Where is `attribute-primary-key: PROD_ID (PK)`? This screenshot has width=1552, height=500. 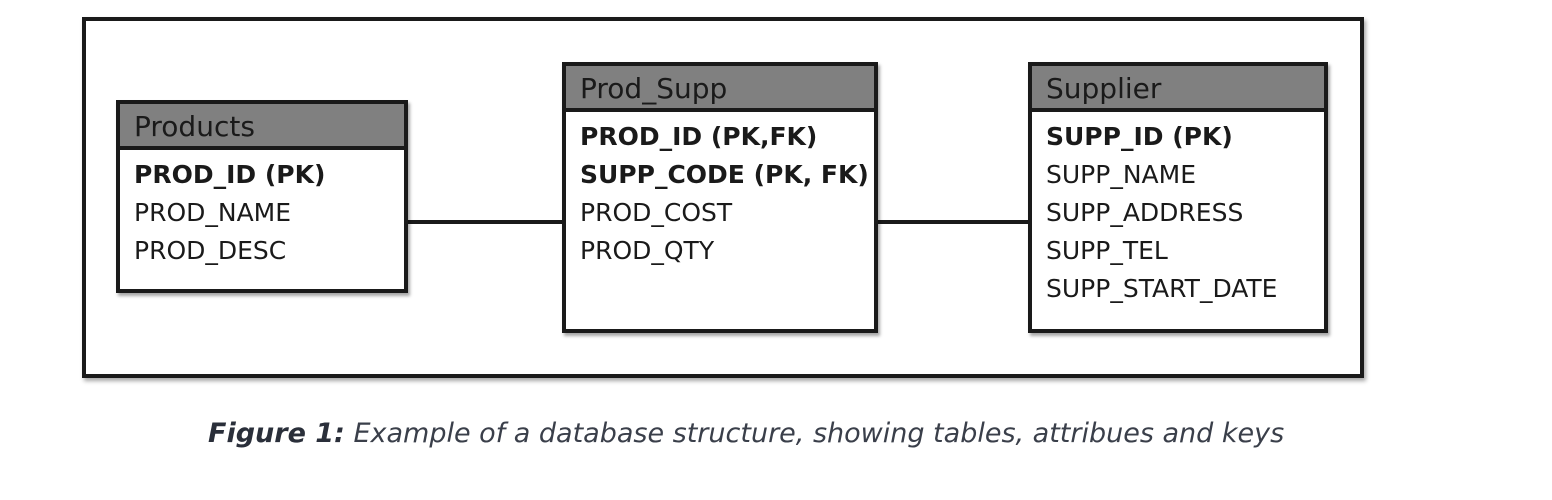 attribute-primary-key: PROD_ID (PK) is located at coordinates (230, 174).